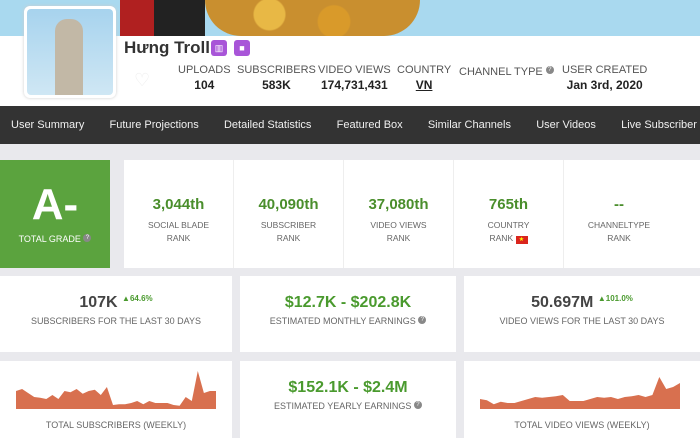 The height and width of the screenshot is (438, 700). I want to click on heart-icon: ♡, so click(142, 80).